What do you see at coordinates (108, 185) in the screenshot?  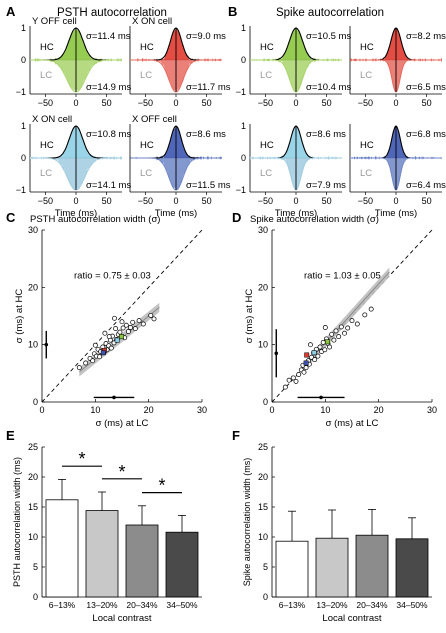 I see `sigma-lc-label: σ=14.1 ms` at bounding box center [108, 185].